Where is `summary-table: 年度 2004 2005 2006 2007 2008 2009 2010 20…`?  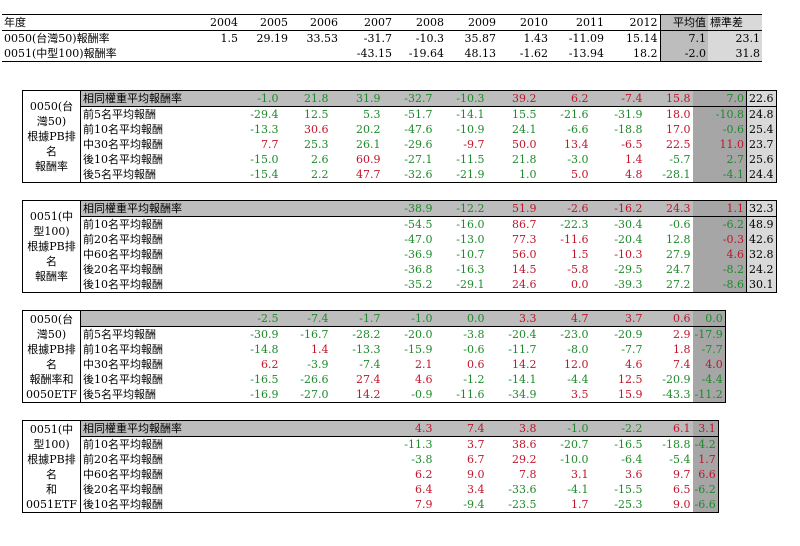 summary-table: 年度 2004 2005 2006 2007 2008 2009 2010 20… is located at coordinates (382, 38).